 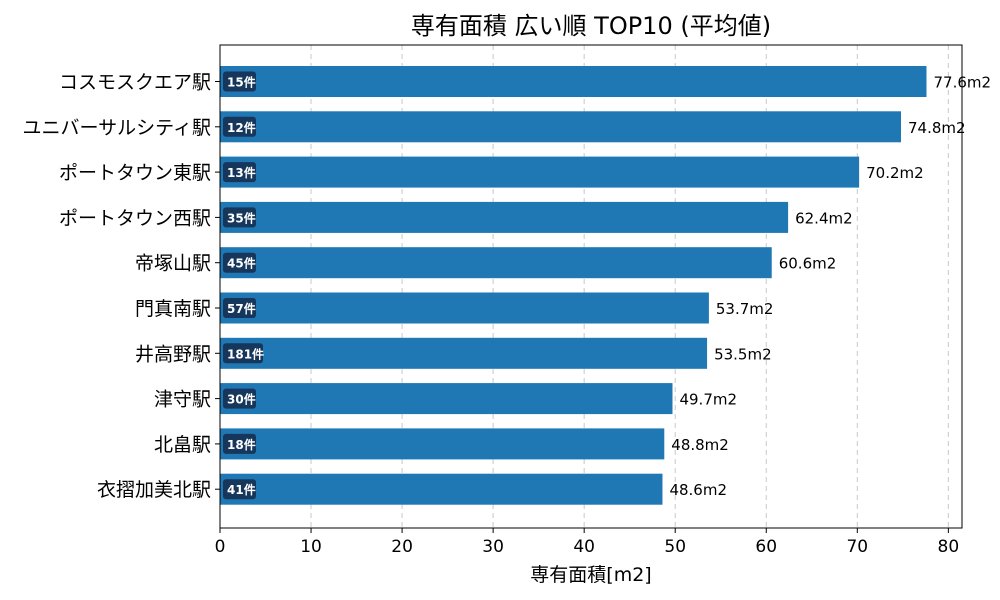 I want to click on count-label: 30件, so click(x=241, y=399).